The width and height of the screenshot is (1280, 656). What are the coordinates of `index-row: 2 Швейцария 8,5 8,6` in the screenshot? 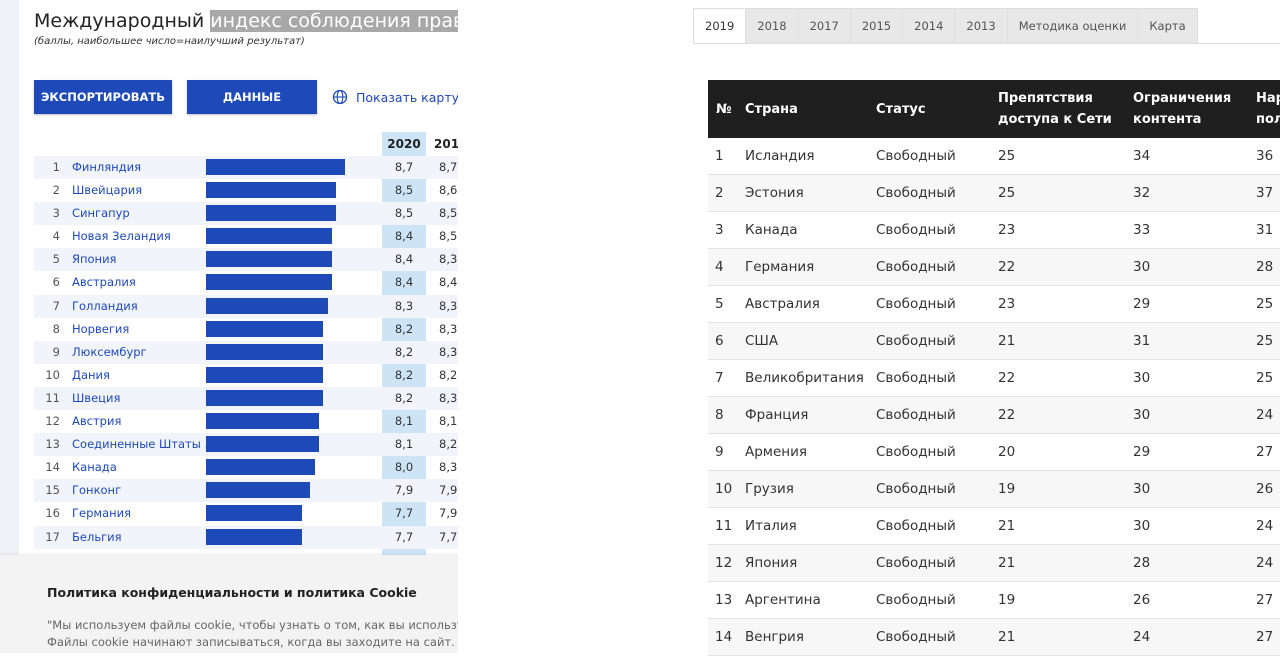 It's located at (246, 190).